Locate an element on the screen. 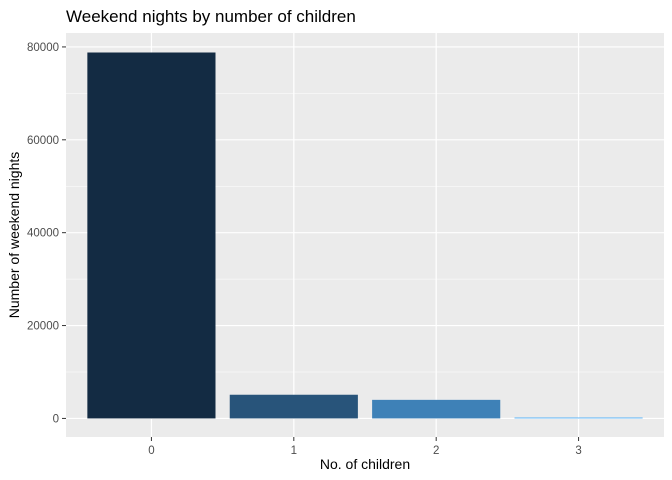 The height and width of the screenshot is (480, 672). x-tick-label: 3 is located at coordinates (578, 451).